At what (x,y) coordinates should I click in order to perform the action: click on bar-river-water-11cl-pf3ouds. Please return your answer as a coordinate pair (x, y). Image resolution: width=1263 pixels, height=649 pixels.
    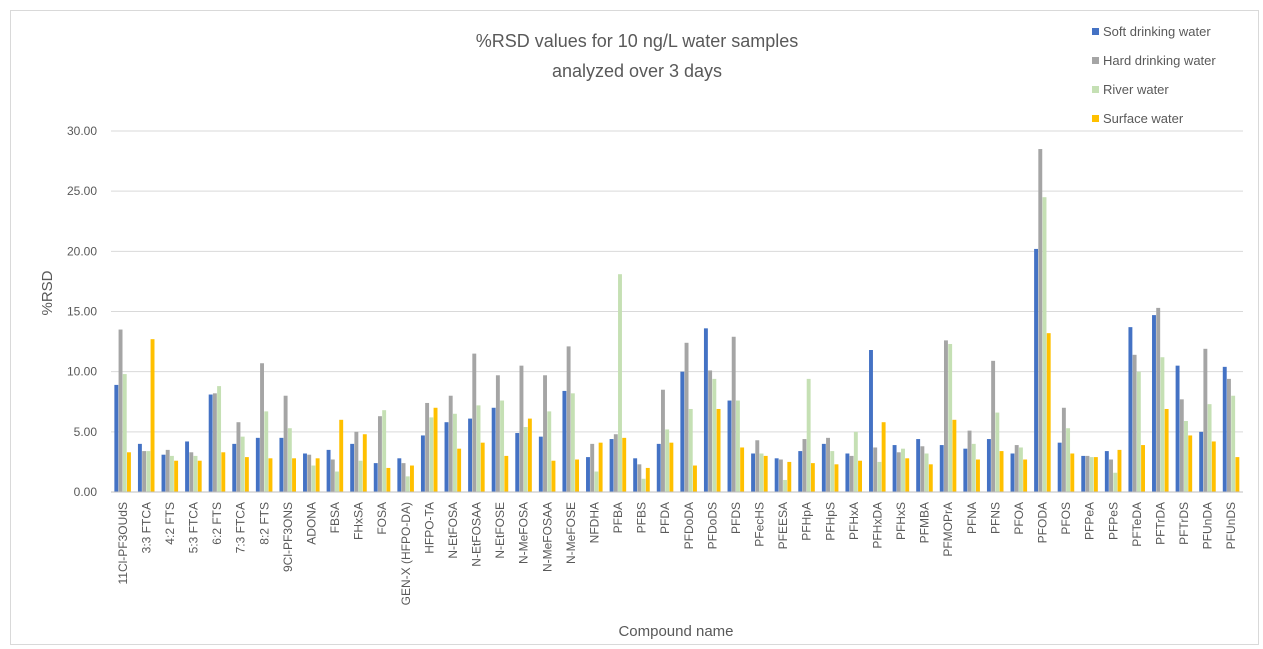
    Looking at the image, I should click on (124, 433).